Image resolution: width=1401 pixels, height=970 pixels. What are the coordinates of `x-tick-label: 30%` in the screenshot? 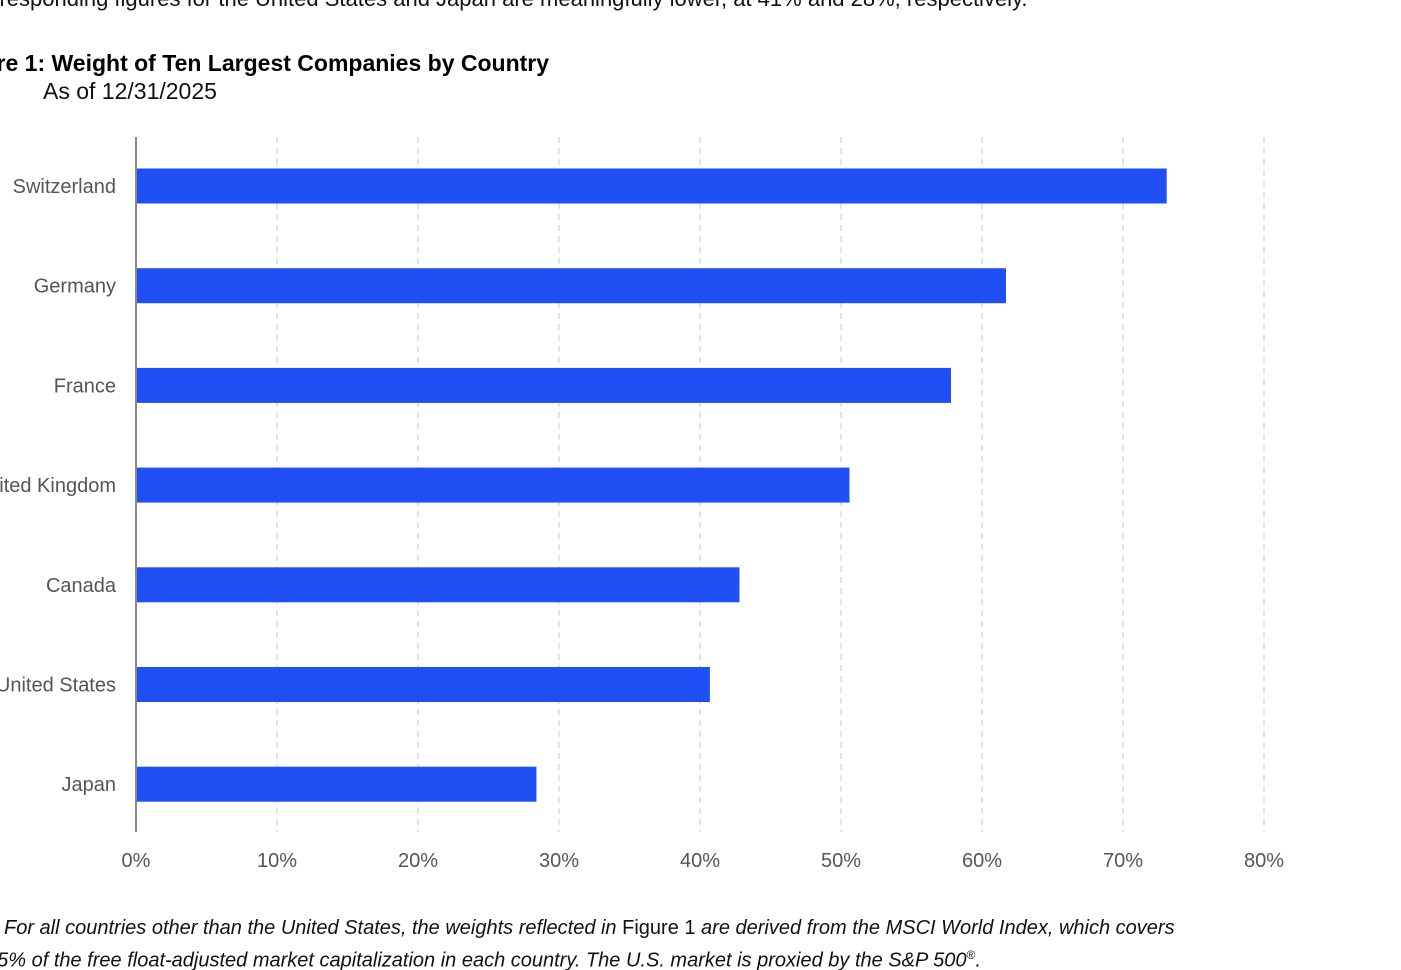 It's located at (559, 861).